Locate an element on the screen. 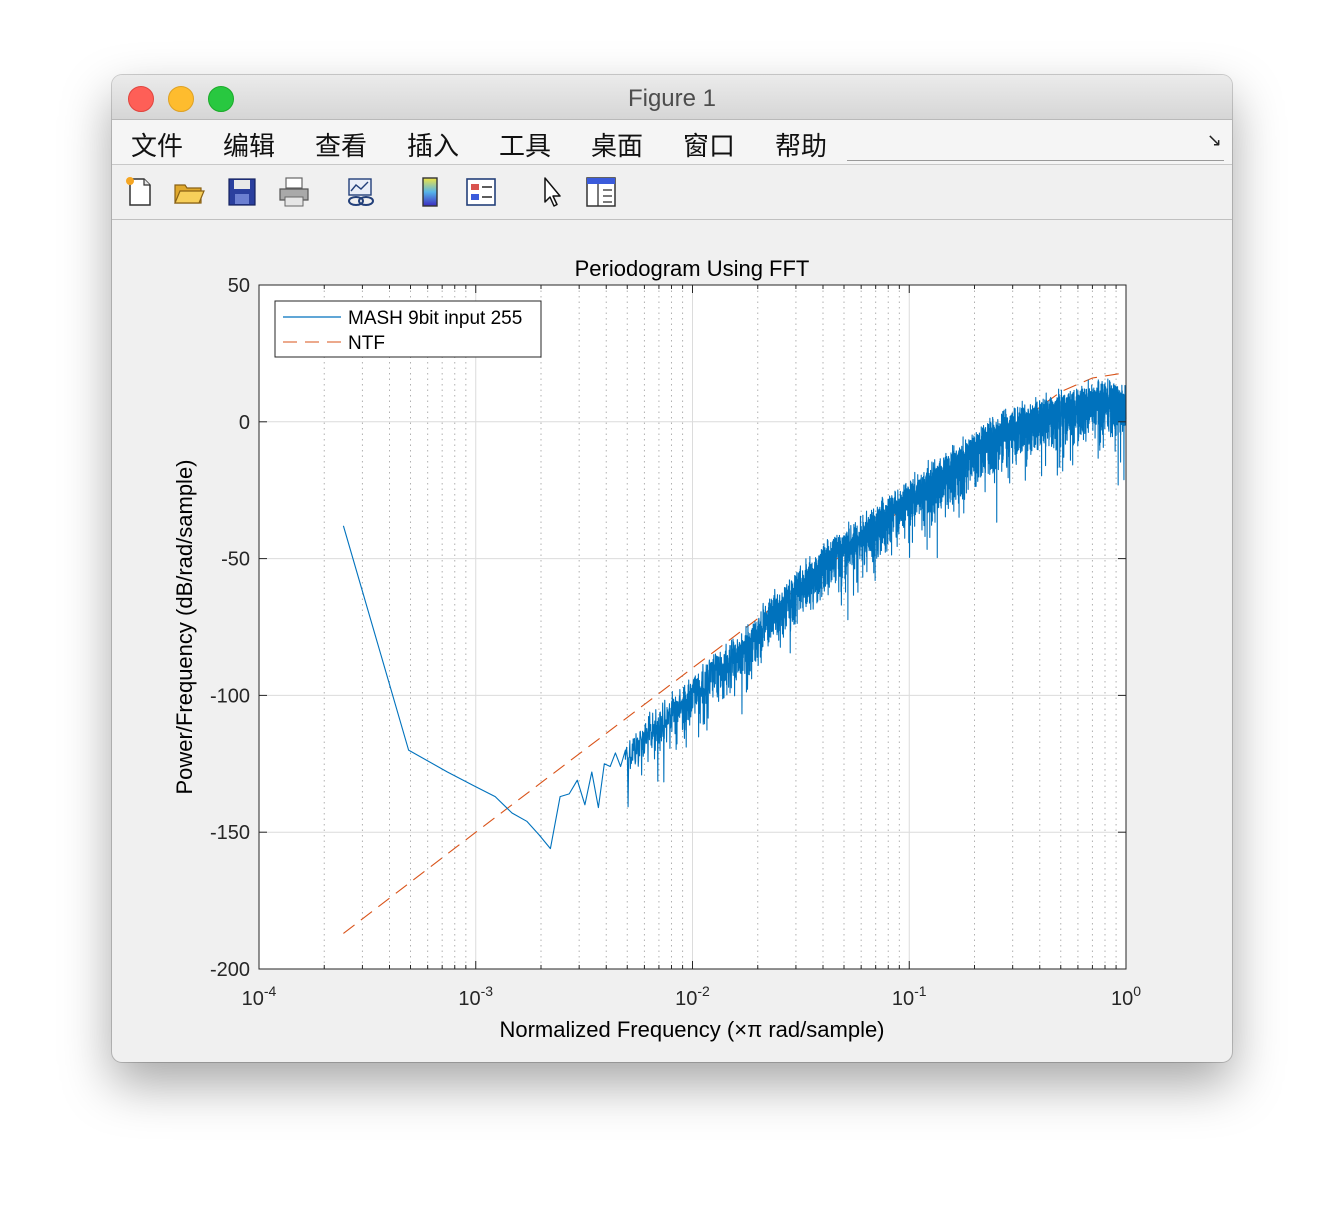  y-axis-label: Power/Frequency (dB/rad/sample) is located at coordinates (184, 626).